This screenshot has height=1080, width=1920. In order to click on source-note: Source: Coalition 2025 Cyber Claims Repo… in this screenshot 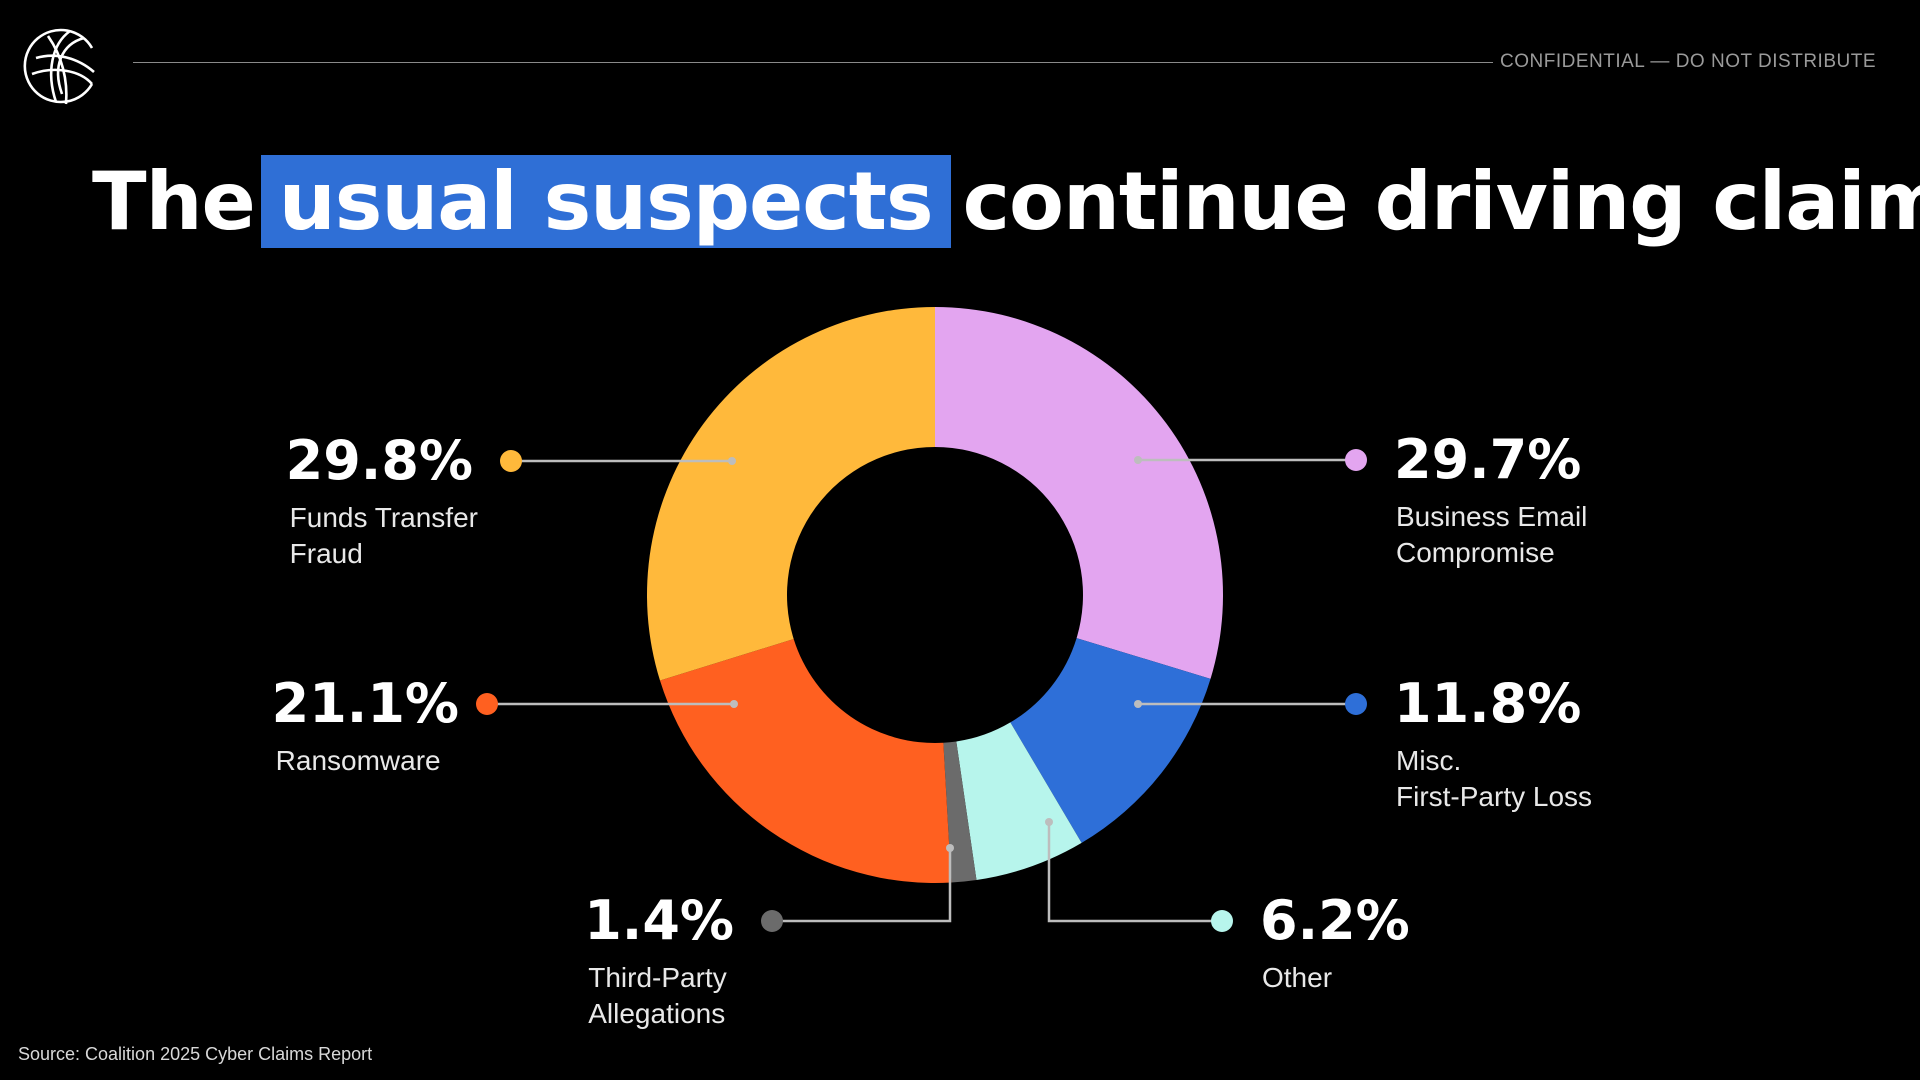, I will do `click(195, 1054)`.